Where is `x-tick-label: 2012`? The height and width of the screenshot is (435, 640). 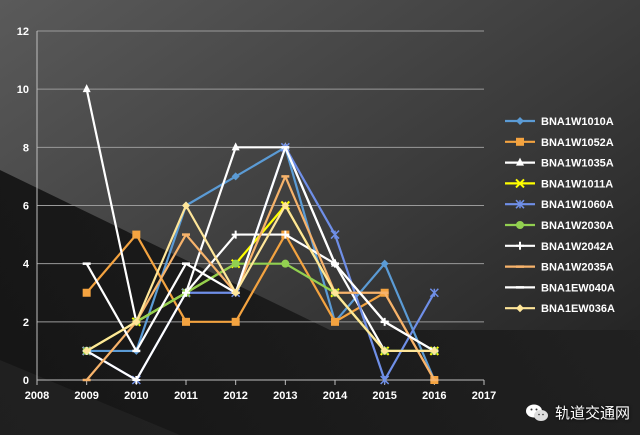
x-tick-label: 2012 is located at coordinates (235, 396).